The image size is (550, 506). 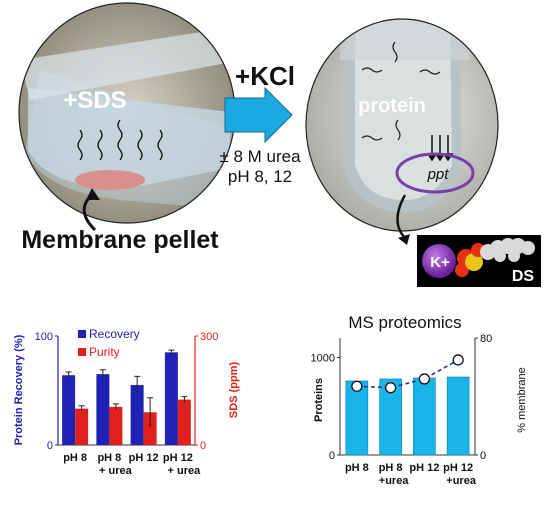 What do you see at coordinates (104, 352) in the screenshot?
I see `legend-purity: Purity` at bounding box center [104, 352].